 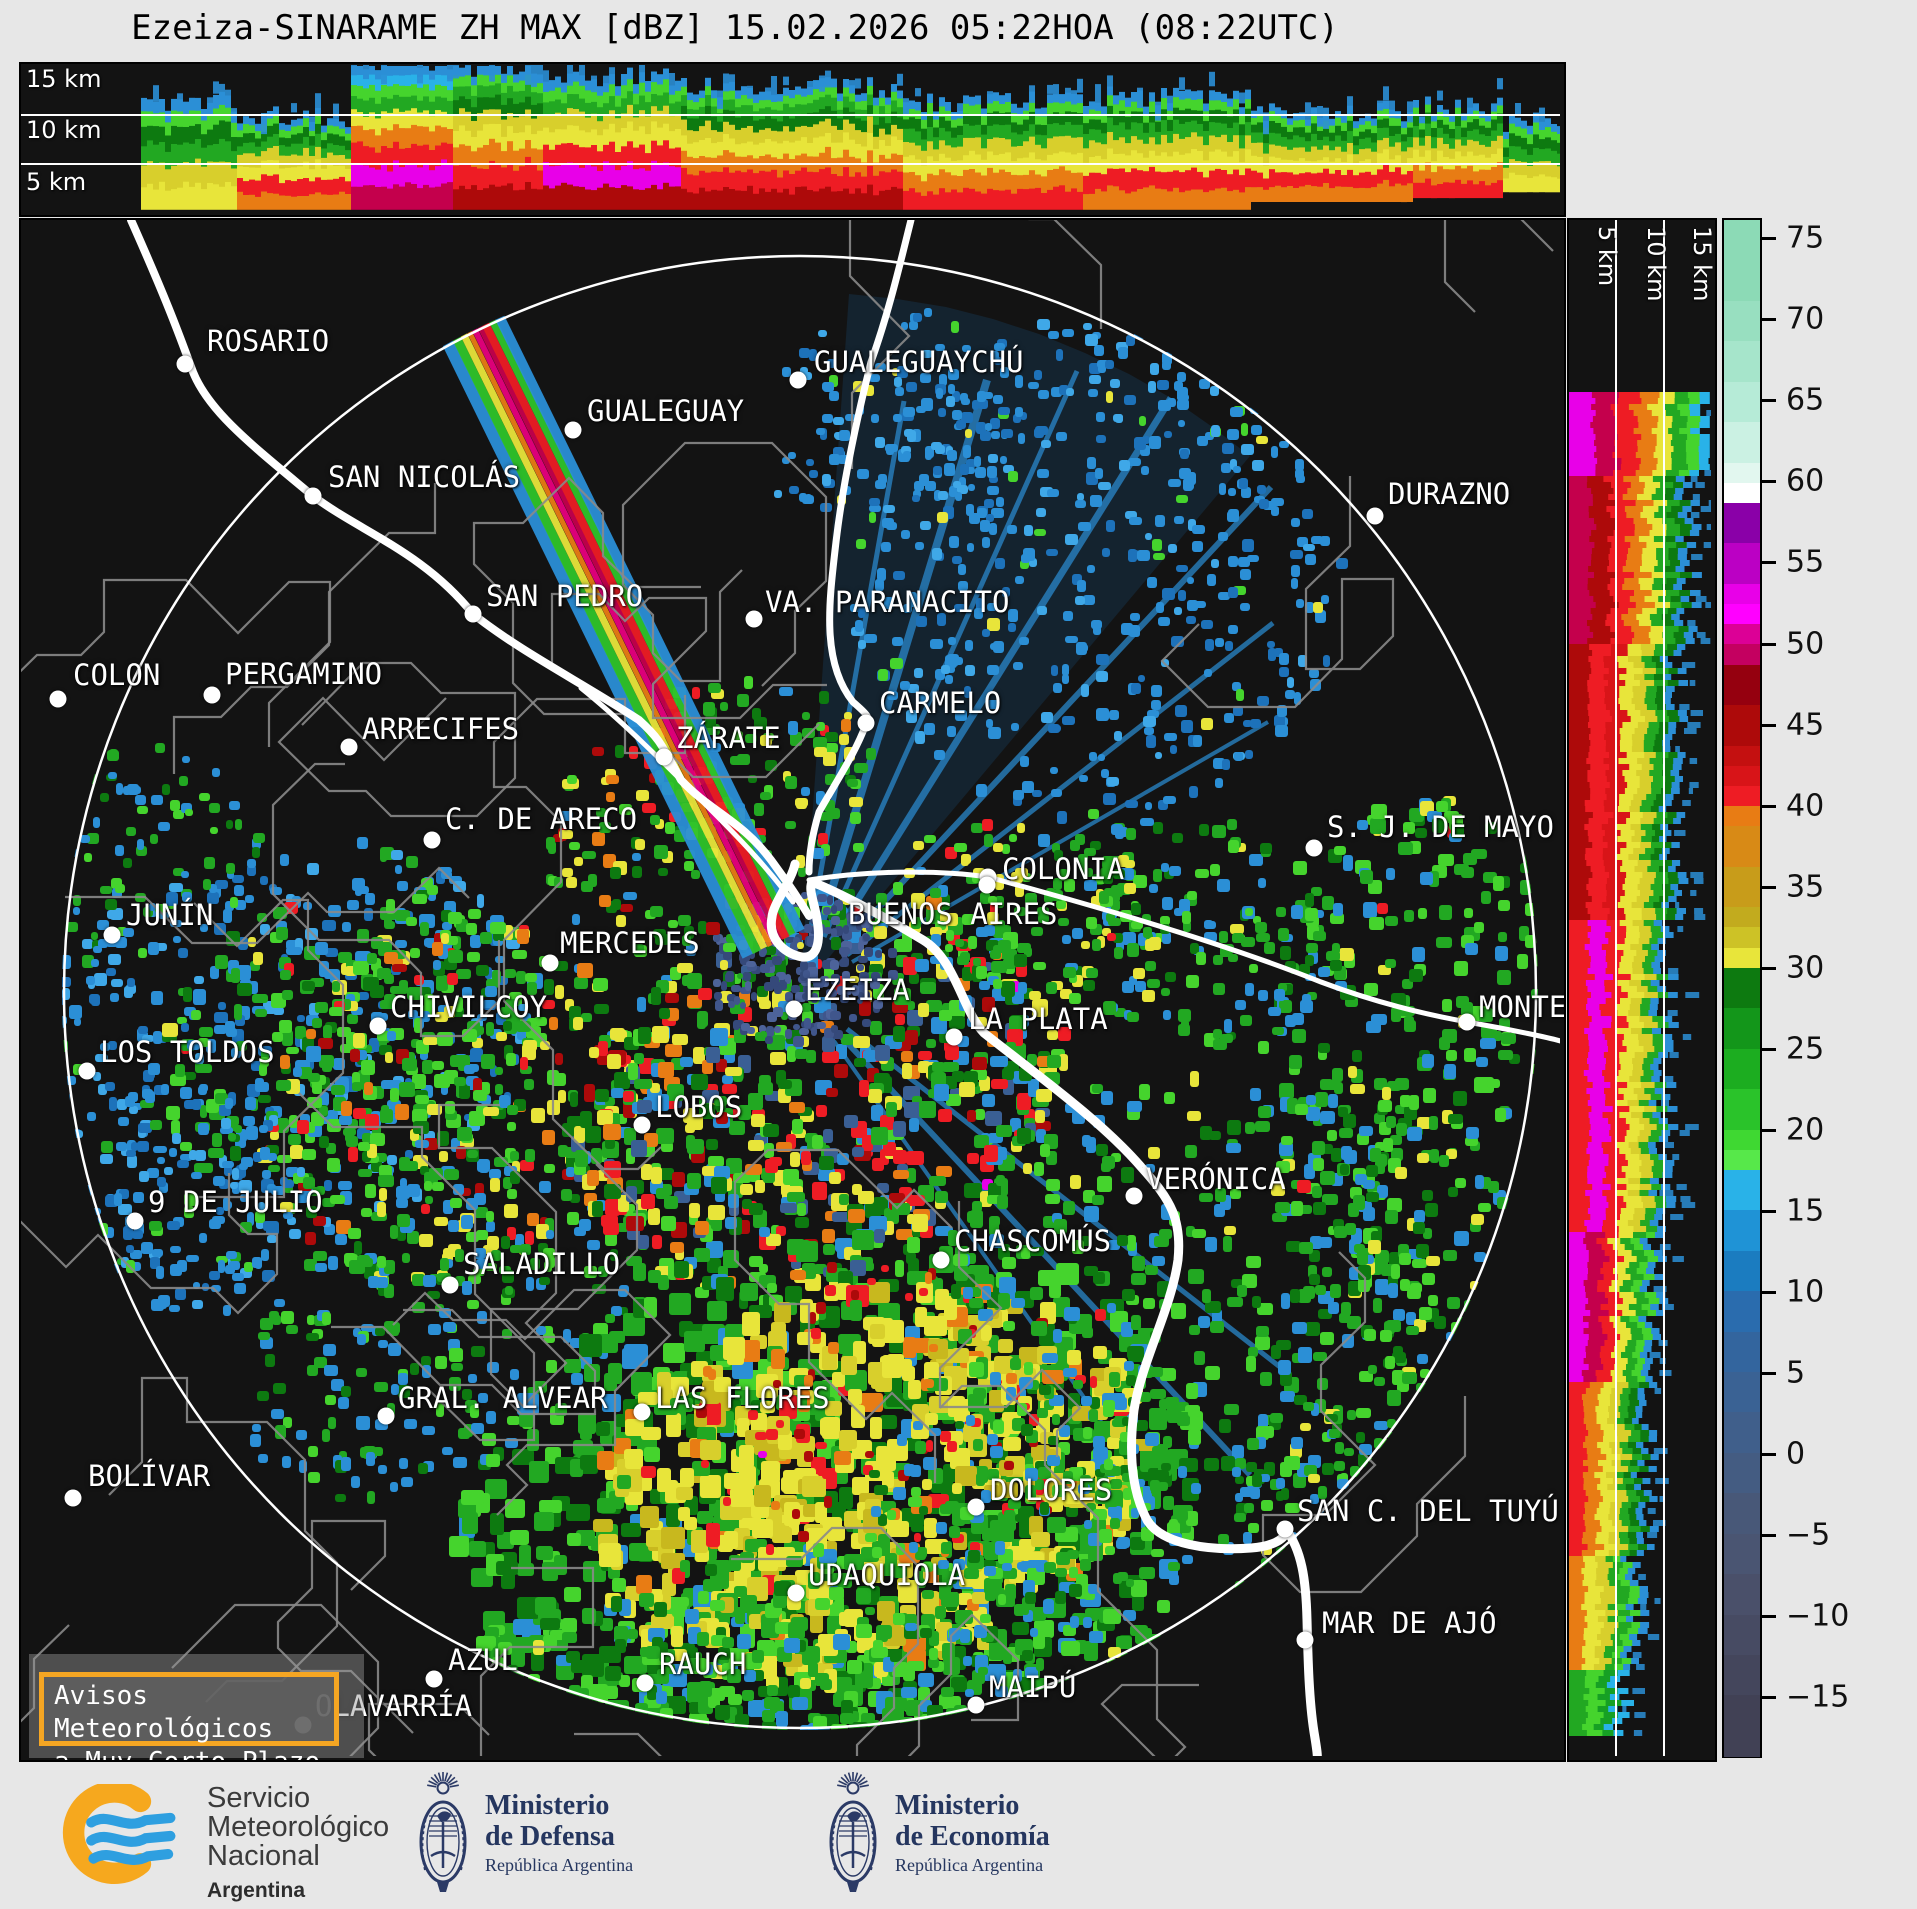 What do you see at coordinates (1805, 1130) in the screenshot?
I see `colorbar-tick-label: 20` at bounding box center [1805, 1130].